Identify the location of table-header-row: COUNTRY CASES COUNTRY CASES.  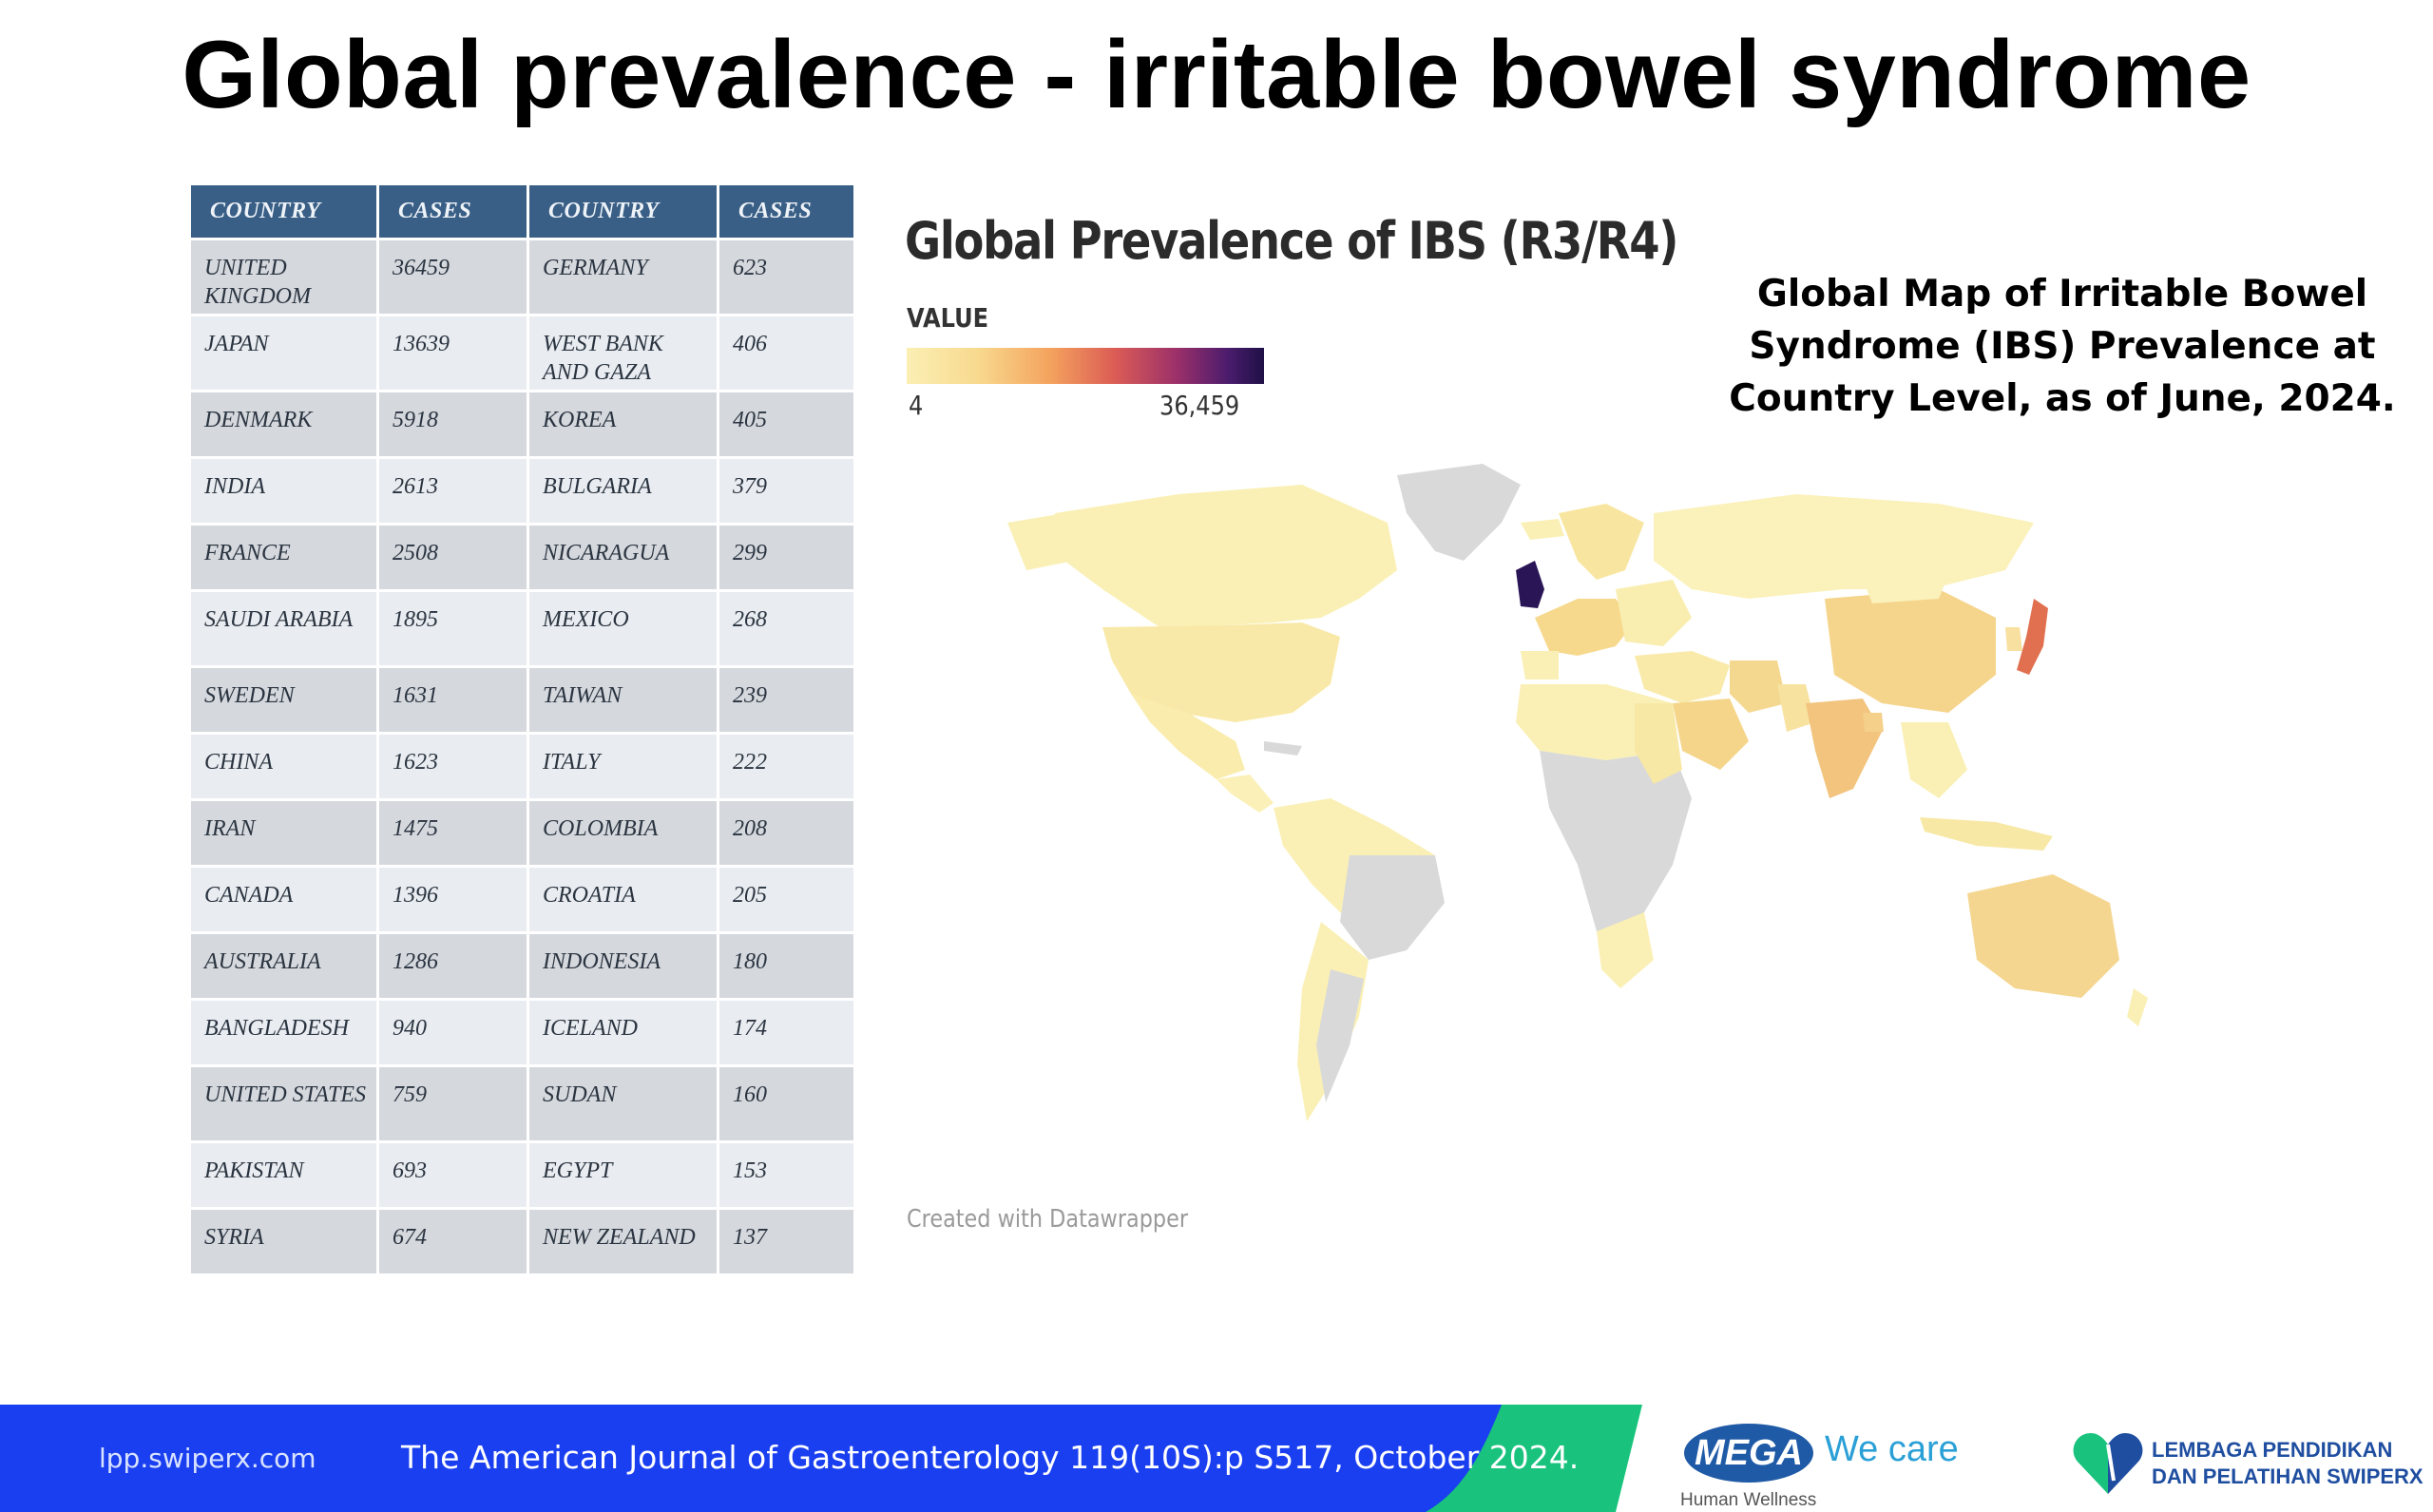
(522, 211).